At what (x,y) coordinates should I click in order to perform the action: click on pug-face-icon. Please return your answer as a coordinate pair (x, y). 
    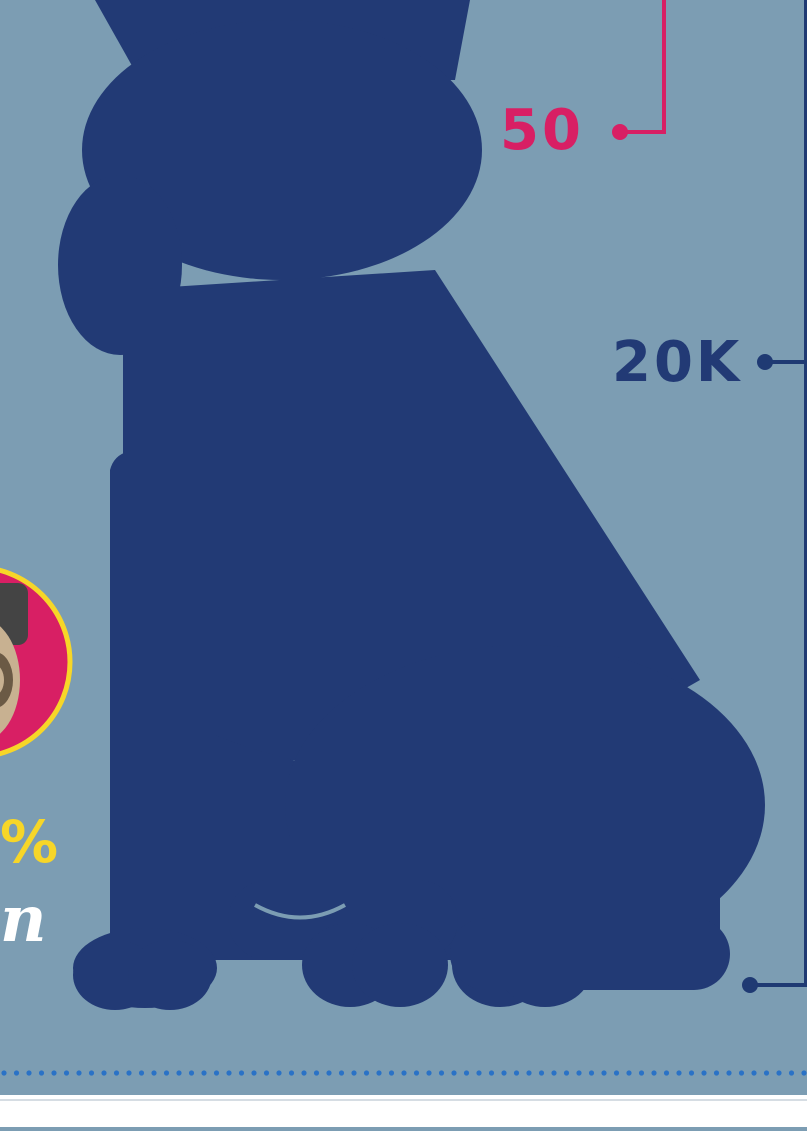
    Looking at the image, I should click on (36, 662).